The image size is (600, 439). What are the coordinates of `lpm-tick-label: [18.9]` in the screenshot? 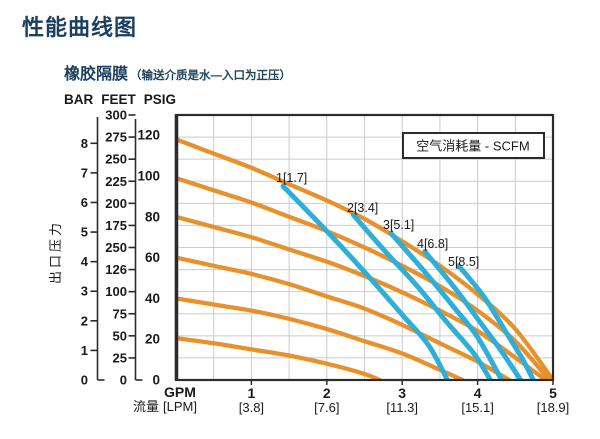 It's located at (553, 407).